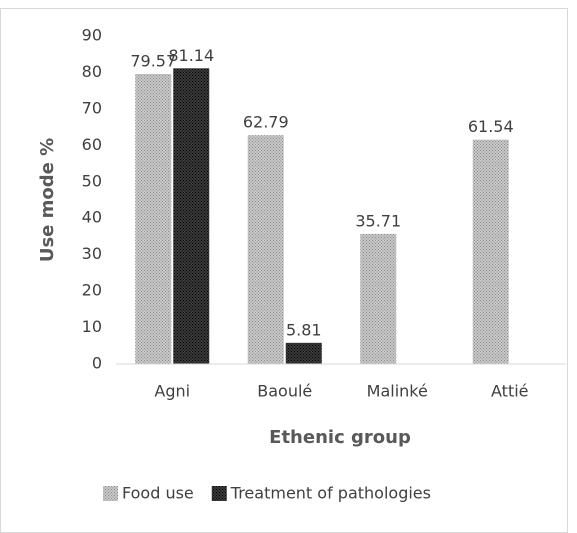 This screenshot has width=577, height=533. I want to click on y-tick-label: 0, so click(97, 363).